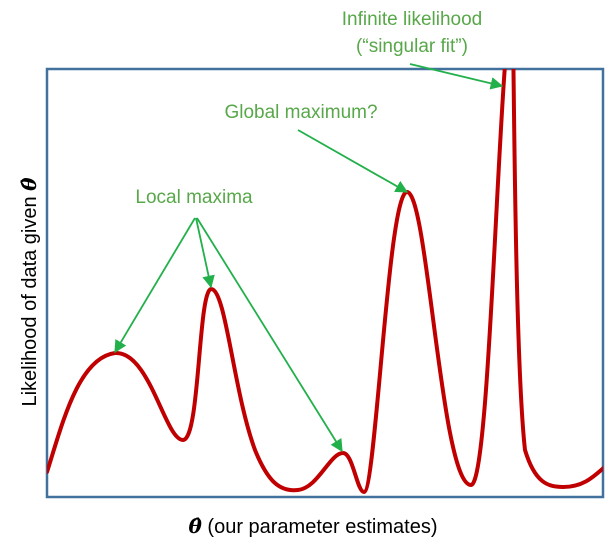  What do you see at coordinates (30, 301) in the screenshot?
I see `y-axis-label-text: Likelihood of data given` at bounding box center [30, 301].